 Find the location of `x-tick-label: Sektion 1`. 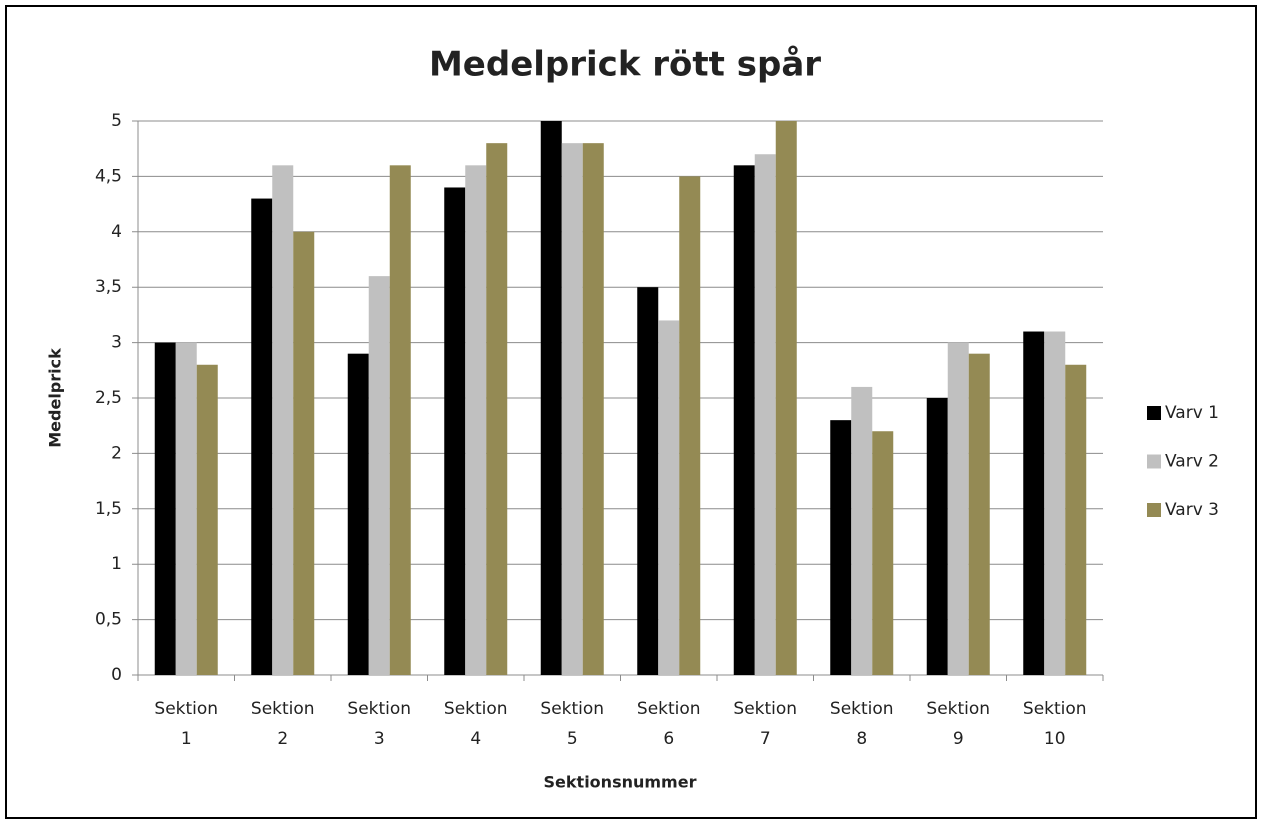

x-tick-label: Sektion 1 is located at coordinates (186, 724).